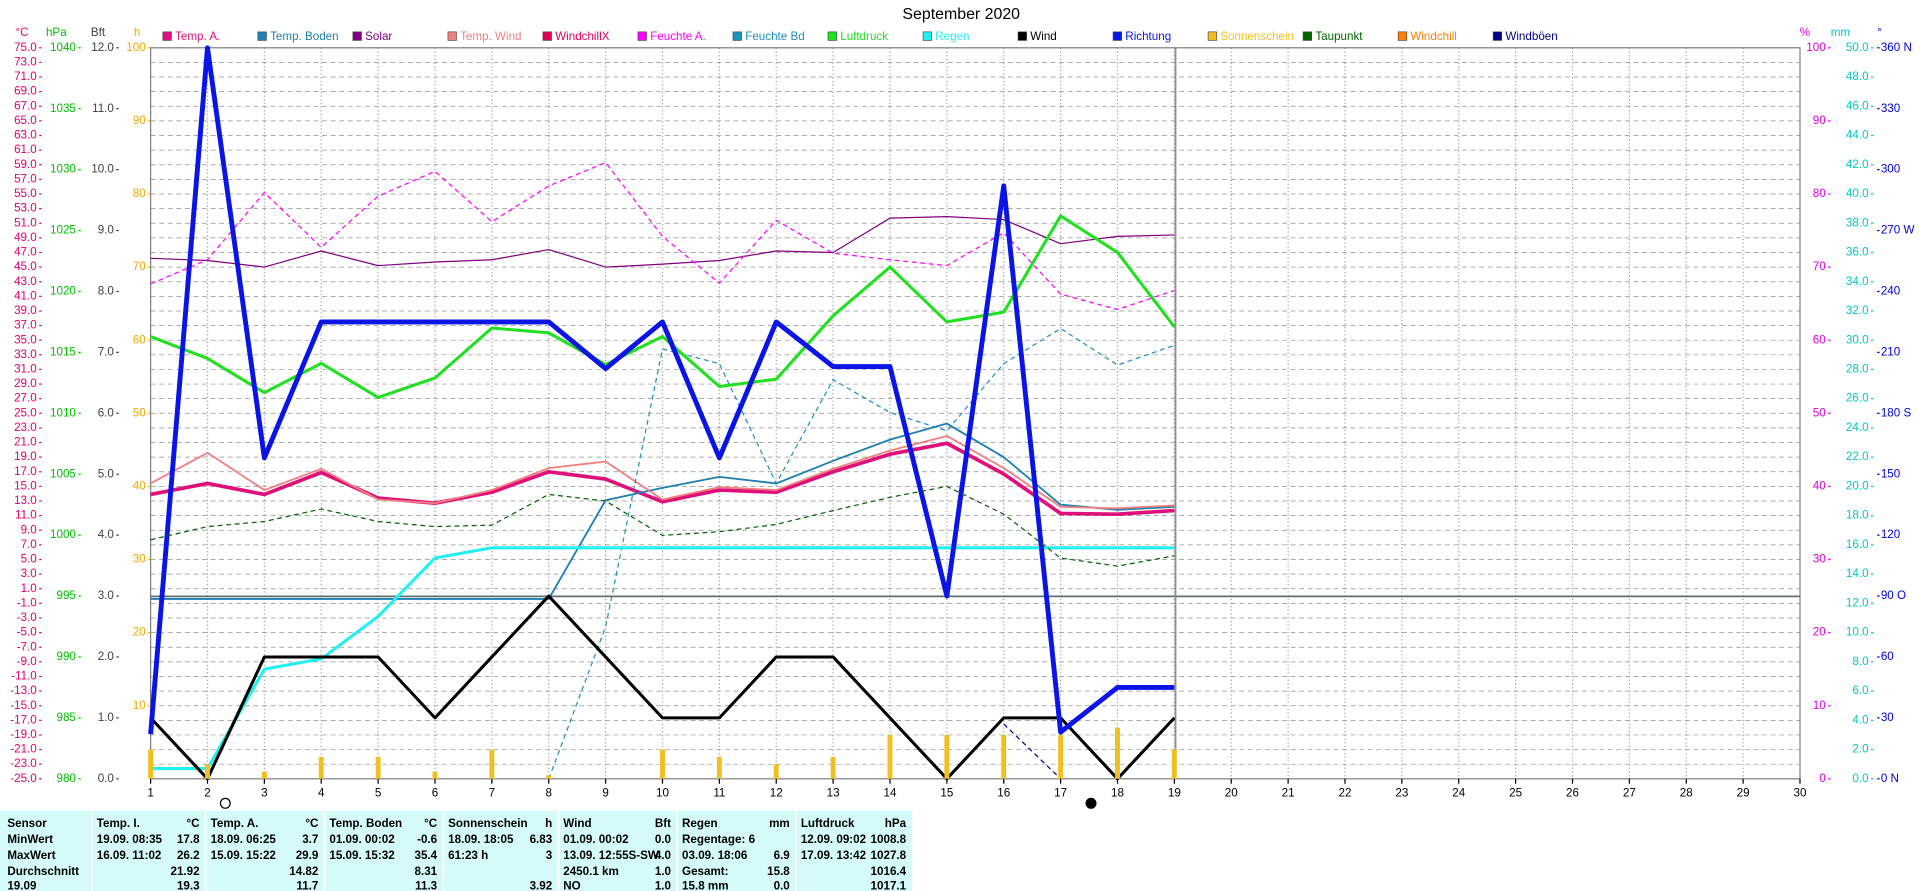  Describe the element at coordinates (549, 793) in the screenshot. I see `x-tick-label: 8` at that location.